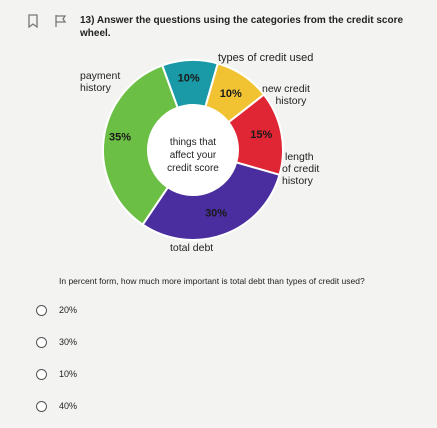 The width and height of the screenshot is (437, 428). What do you see at coordinates (286, 95) in the screenshot?
I see `label-new-credit-history: new credit history` at bounding box center [286, 95].